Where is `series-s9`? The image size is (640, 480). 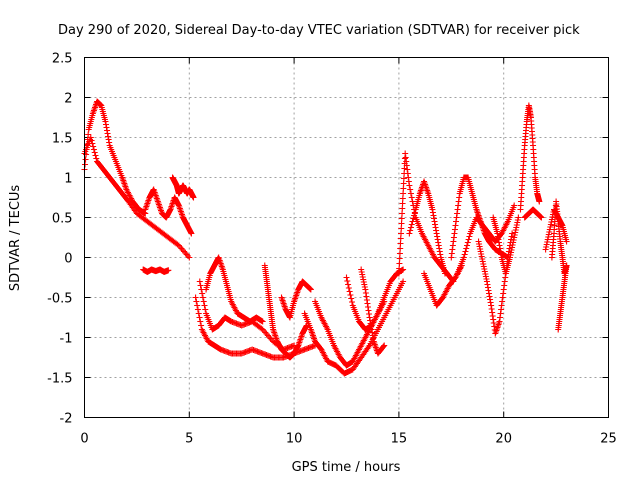 series-s9 is located at coordinates (285, 311).